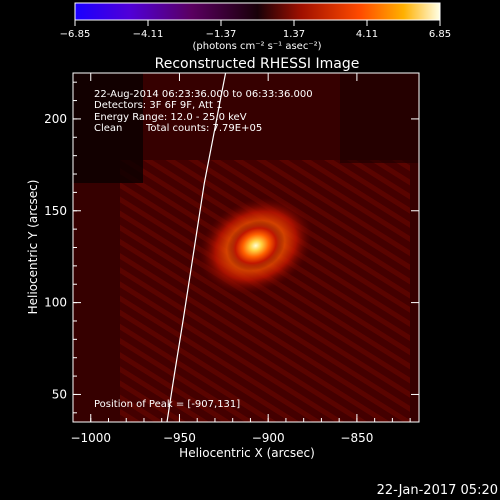  I want to click on y-tick-label: 200, so click(55, 119).